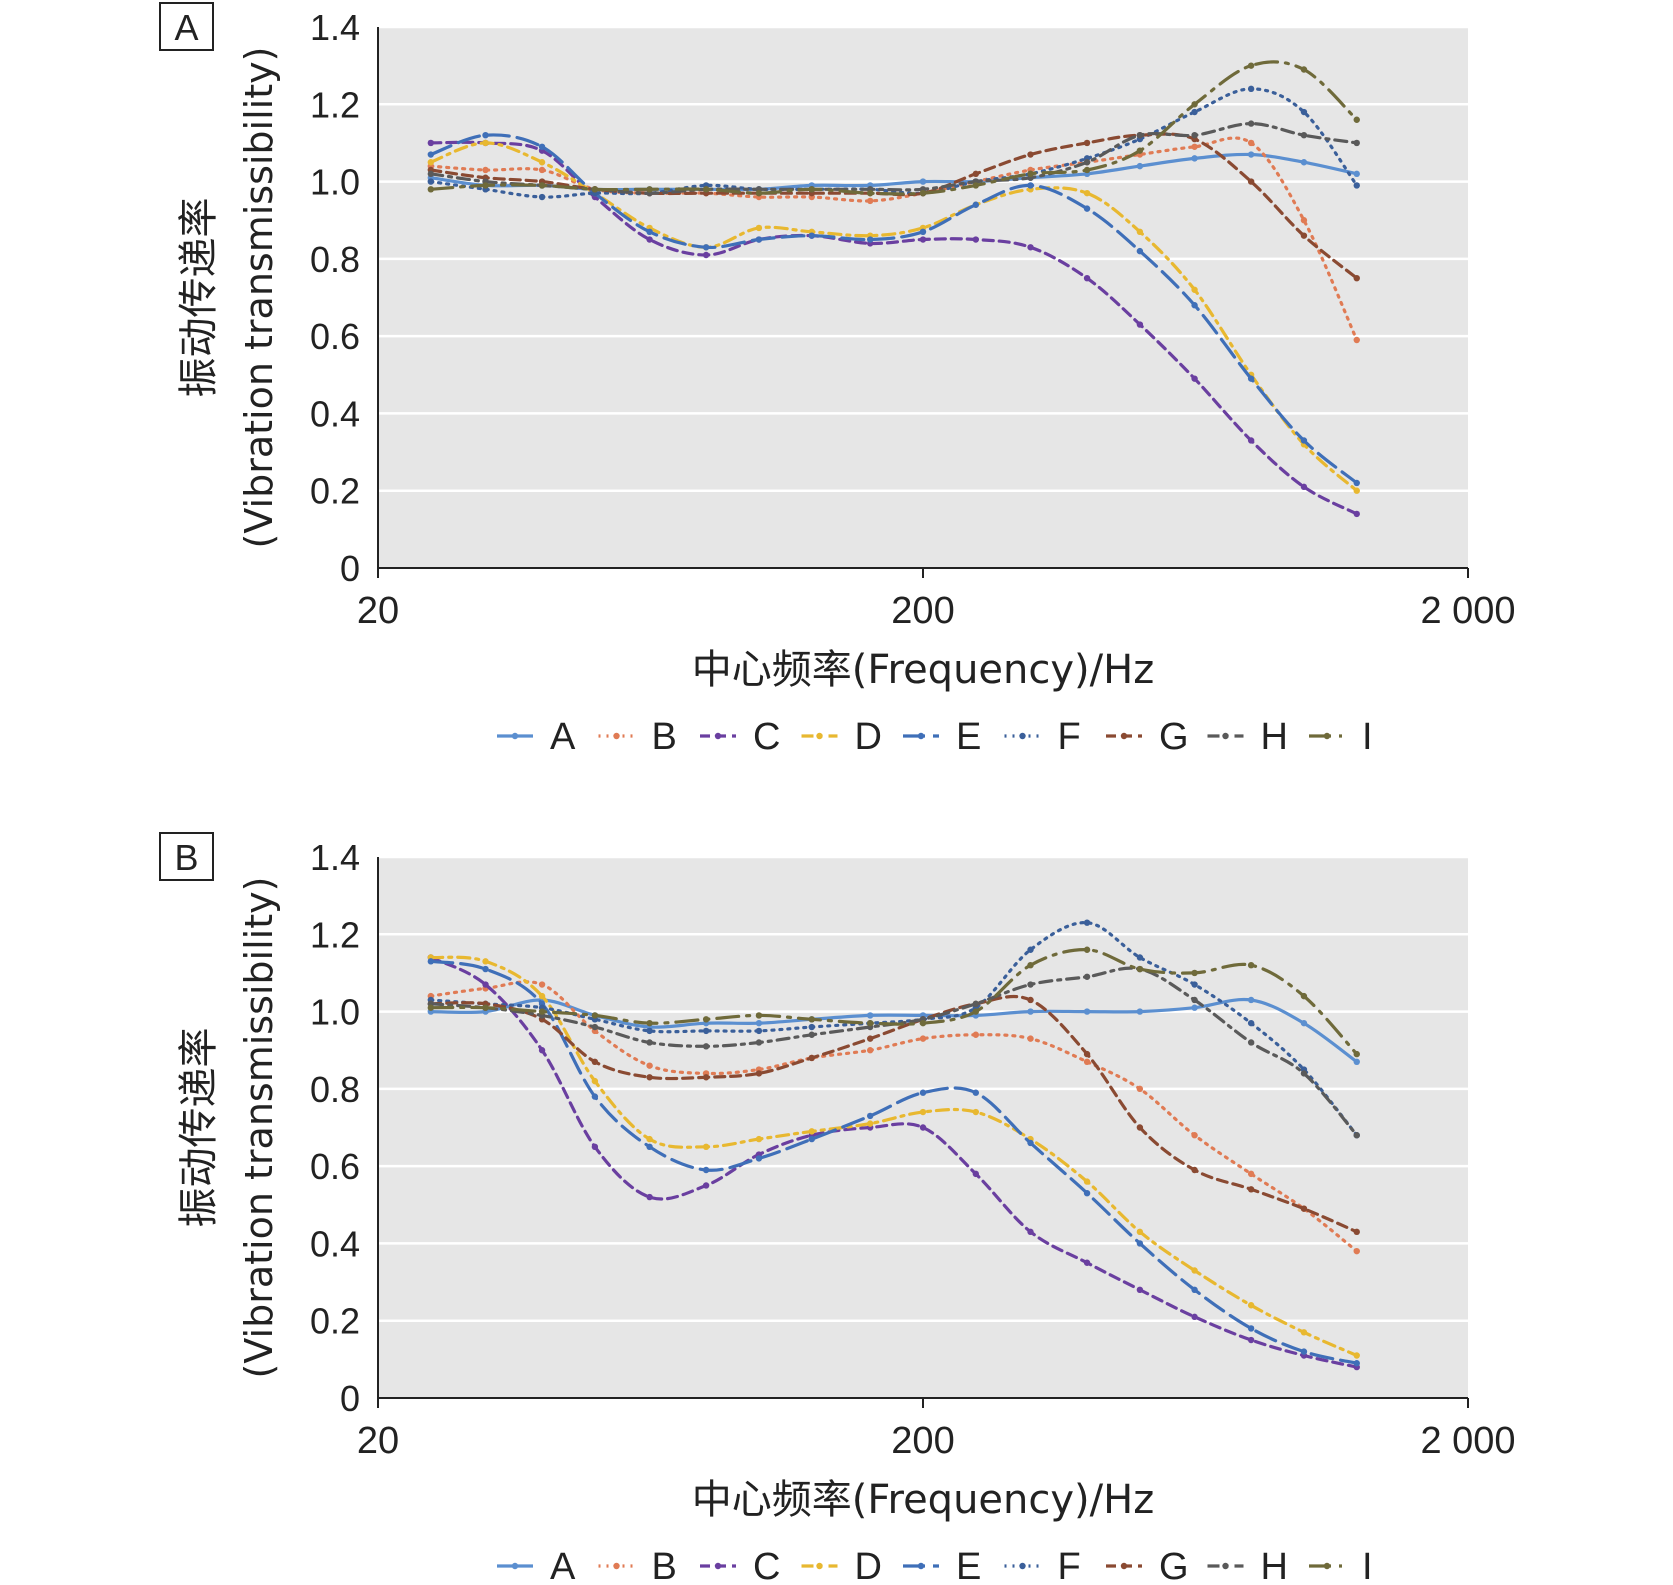  Describe the element at coordinates (186, 857) in the screenshot. I see `panel-b-tag-label: B` at that location.